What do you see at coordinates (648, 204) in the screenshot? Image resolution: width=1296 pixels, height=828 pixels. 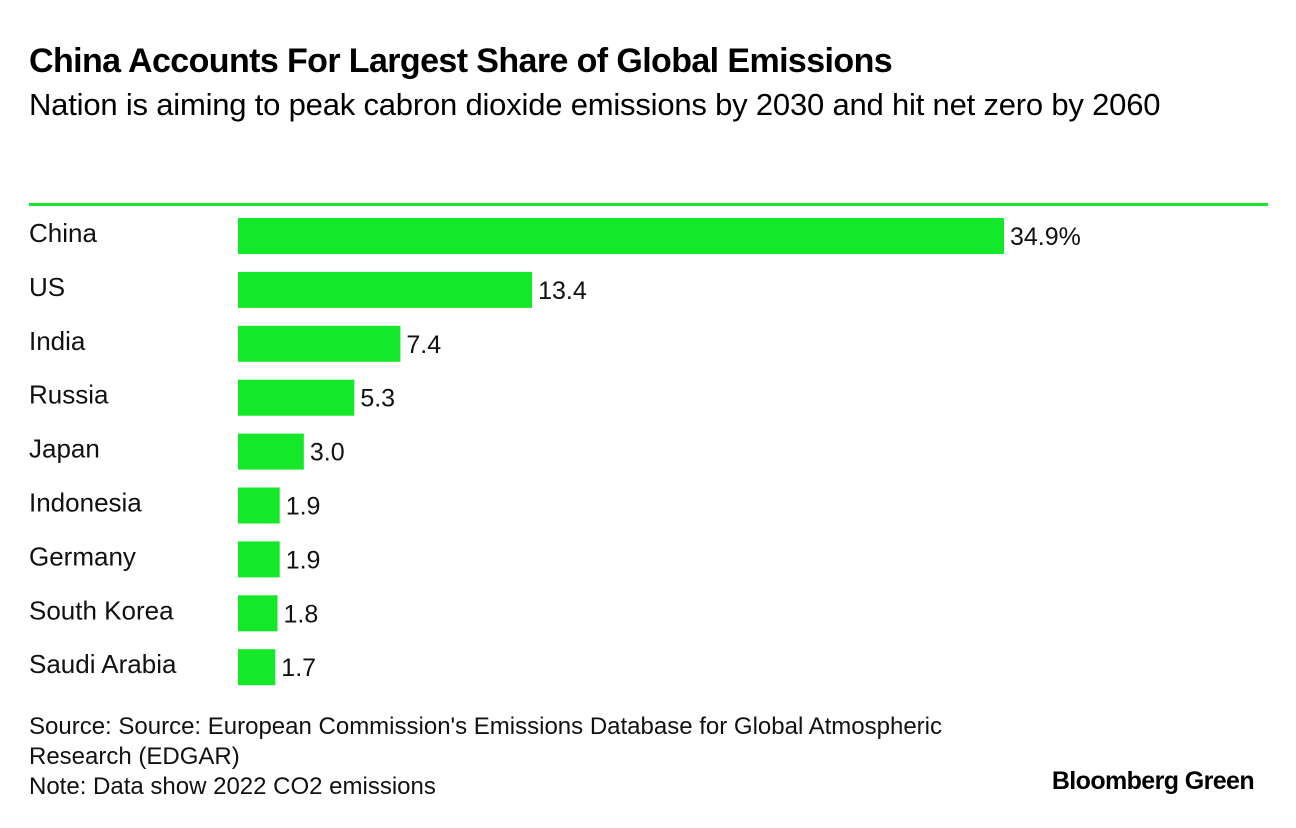 I see `header-rule` at bounding box center [648, 204].